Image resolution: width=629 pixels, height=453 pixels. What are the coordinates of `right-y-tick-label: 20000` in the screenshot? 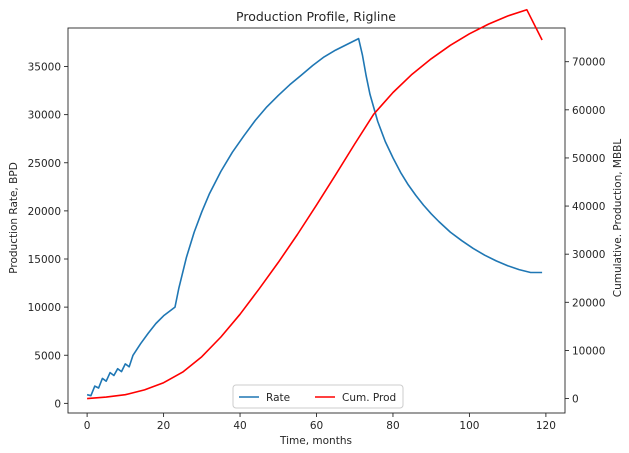 It's located at (588, 303).